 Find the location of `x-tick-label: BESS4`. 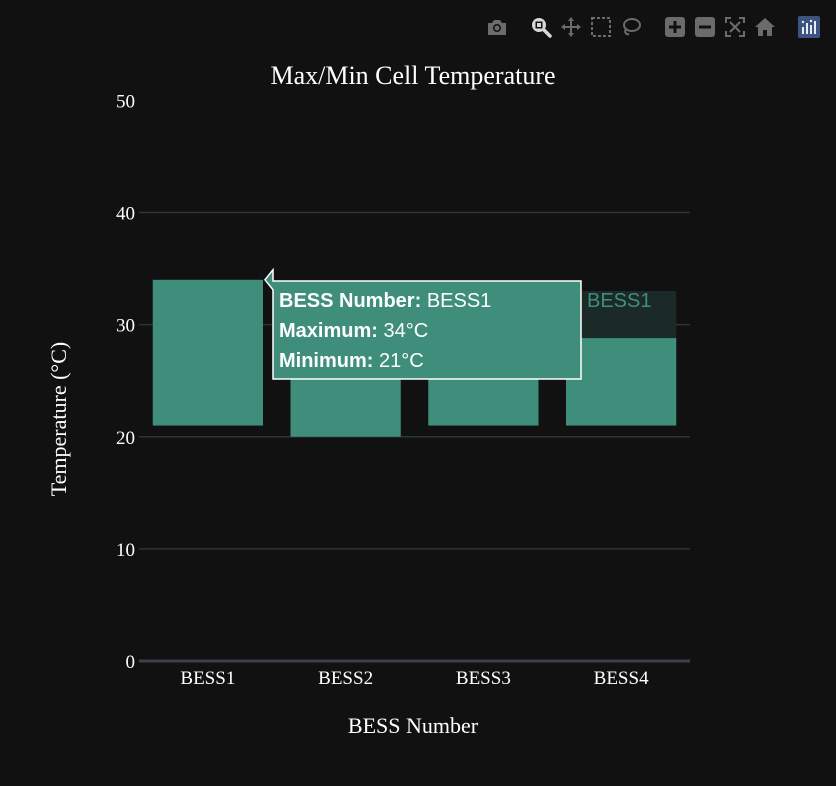

x-tick-label: BESS4 is located at coordinates (621, 678).